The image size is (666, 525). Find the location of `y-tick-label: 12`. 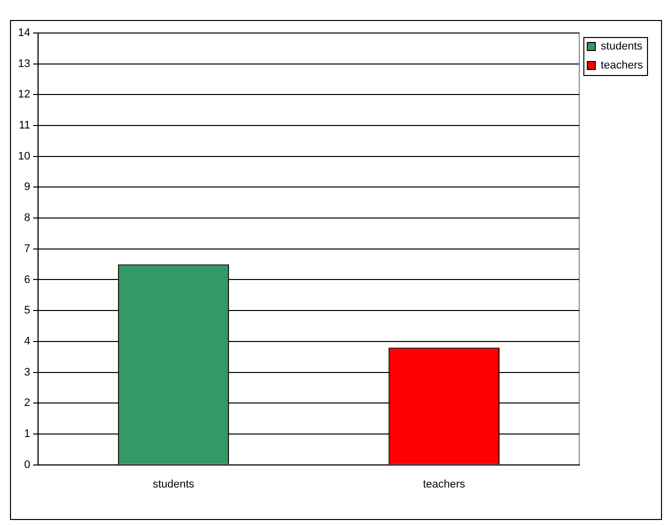

y-tick-label: 12 is located at coordinates (24, 94).